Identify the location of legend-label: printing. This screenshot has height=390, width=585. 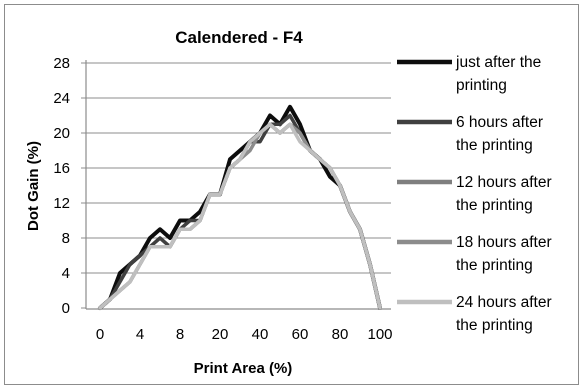
(481, 85).